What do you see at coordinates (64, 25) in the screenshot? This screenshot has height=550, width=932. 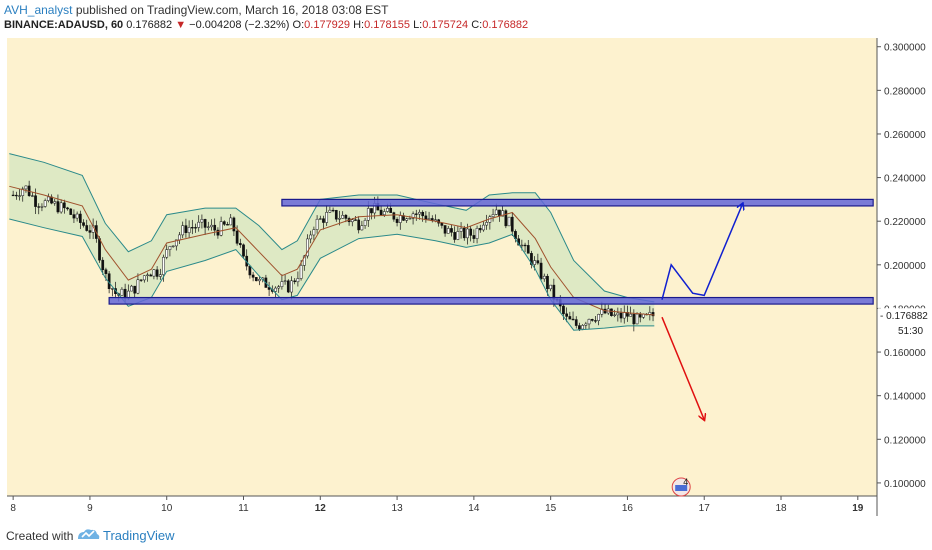 I see `symbol-name: BINANCE:ADAUSD, 60` at bounding box center [64, 25].